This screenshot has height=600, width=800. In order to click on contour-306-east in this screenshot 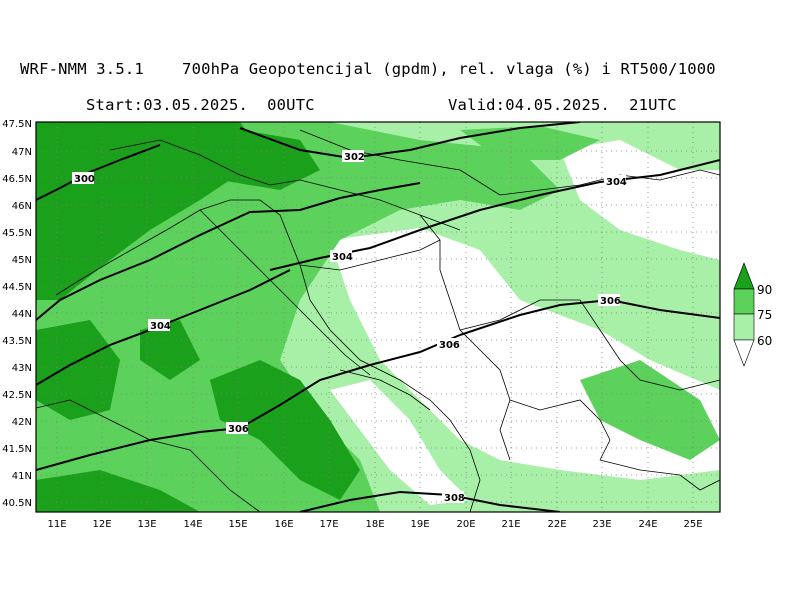, I will do `click(589, 317)`.